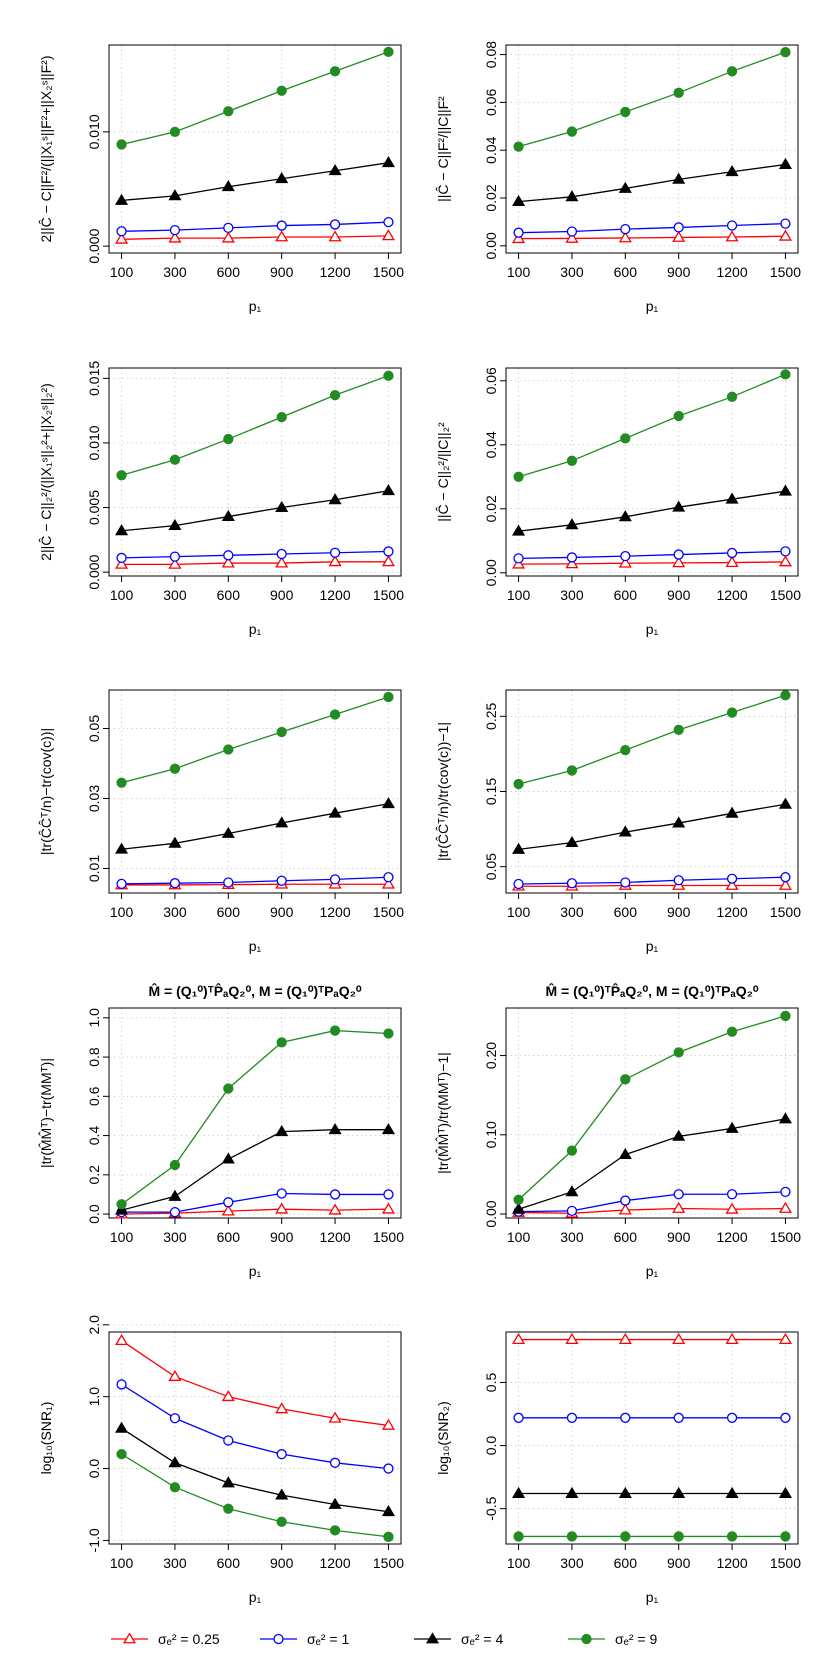  I want to click on y-axis-label: log₁₀(SNR₁), so click(46, 1438).